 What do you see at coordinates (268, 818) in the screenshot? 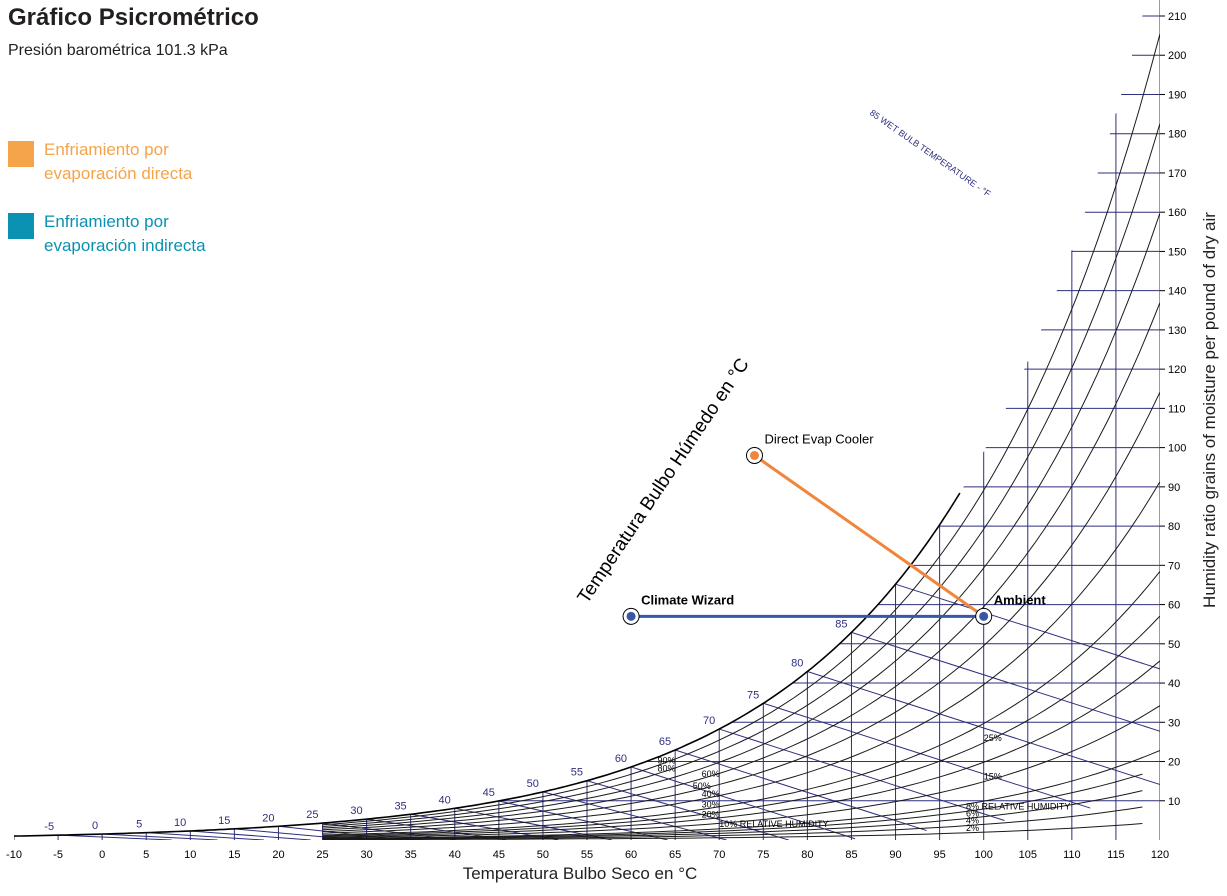
I see `wet-bulb-saturation-label: 20` at bounding box center [268, 818].